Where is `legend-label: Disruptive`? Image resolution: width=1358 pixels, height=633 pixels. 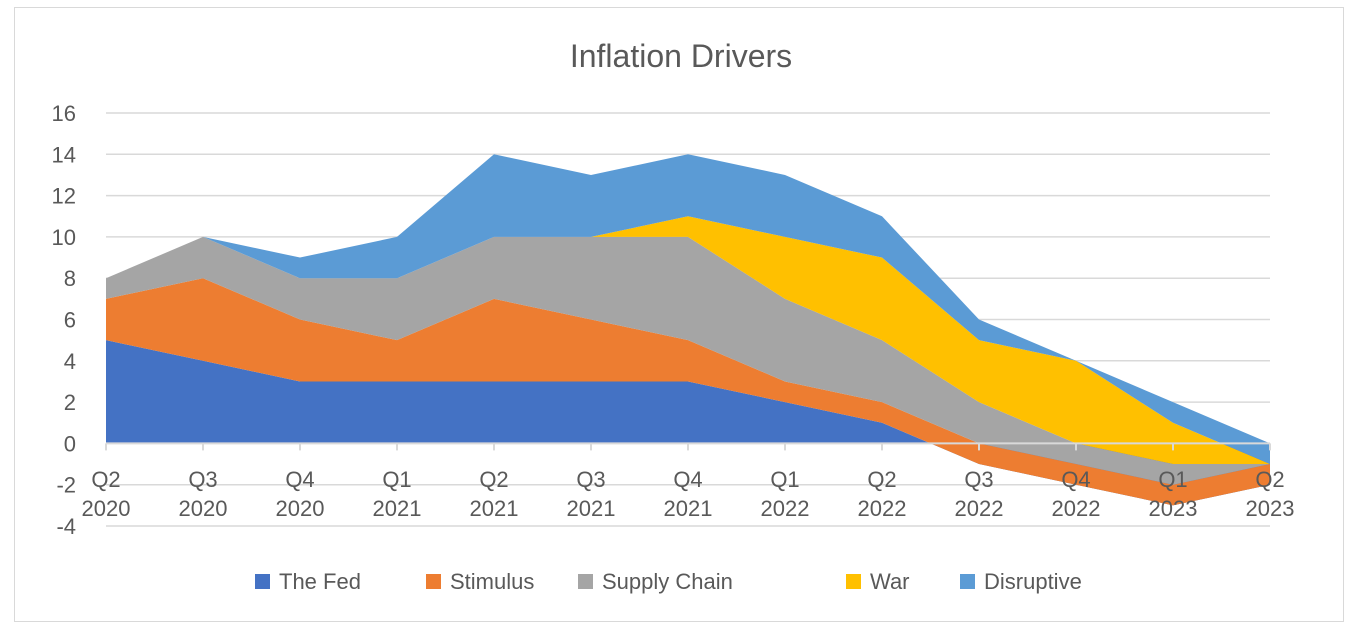
legend-label: Disruptive is located at coordinates (1033, 581).